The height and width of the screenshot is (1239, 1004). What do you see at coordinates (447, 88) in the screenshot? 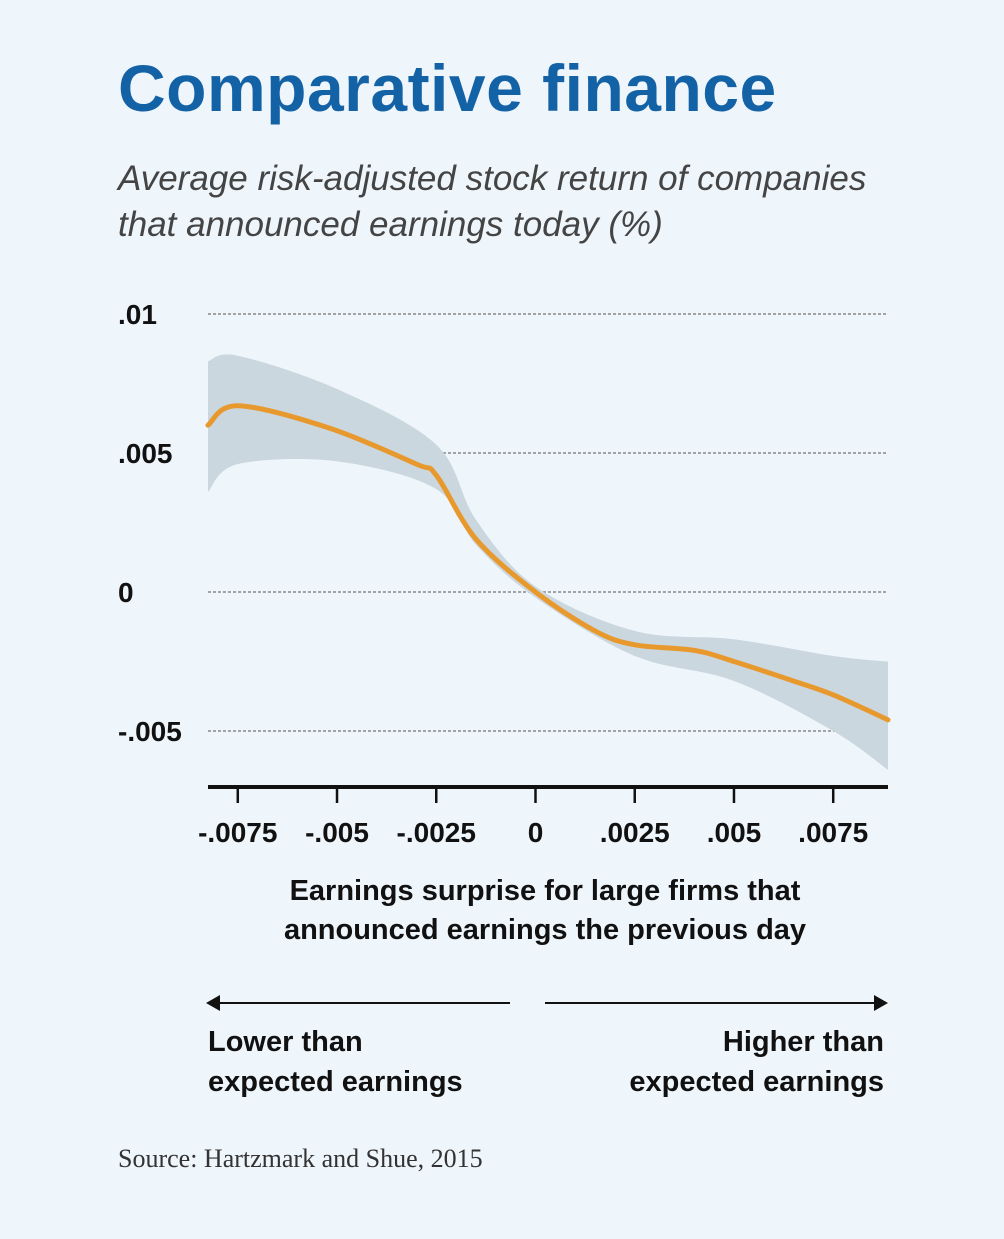
I see `chart-title: Comparative finance` at bounding box center [447, 88].